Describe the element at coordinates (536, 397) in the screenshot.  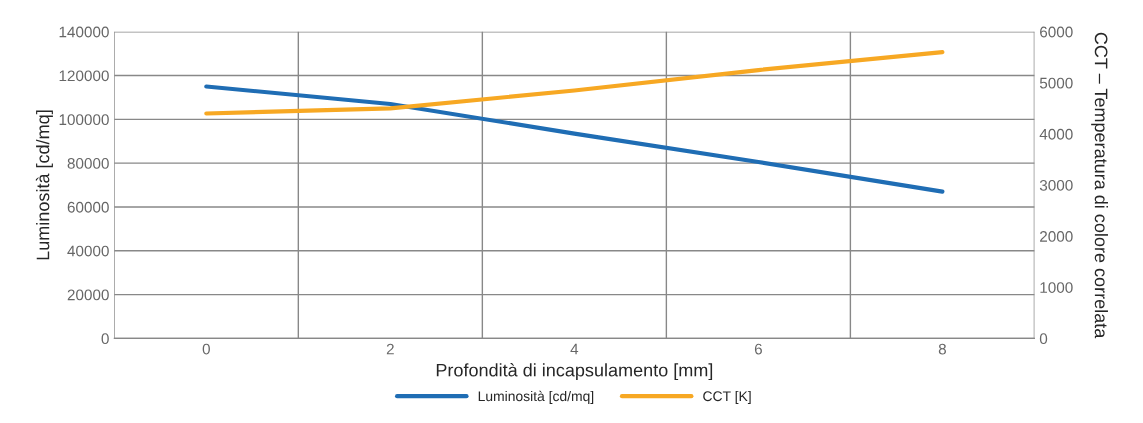
I see `legend-label: Luminosità [cd/mq]` at that location.